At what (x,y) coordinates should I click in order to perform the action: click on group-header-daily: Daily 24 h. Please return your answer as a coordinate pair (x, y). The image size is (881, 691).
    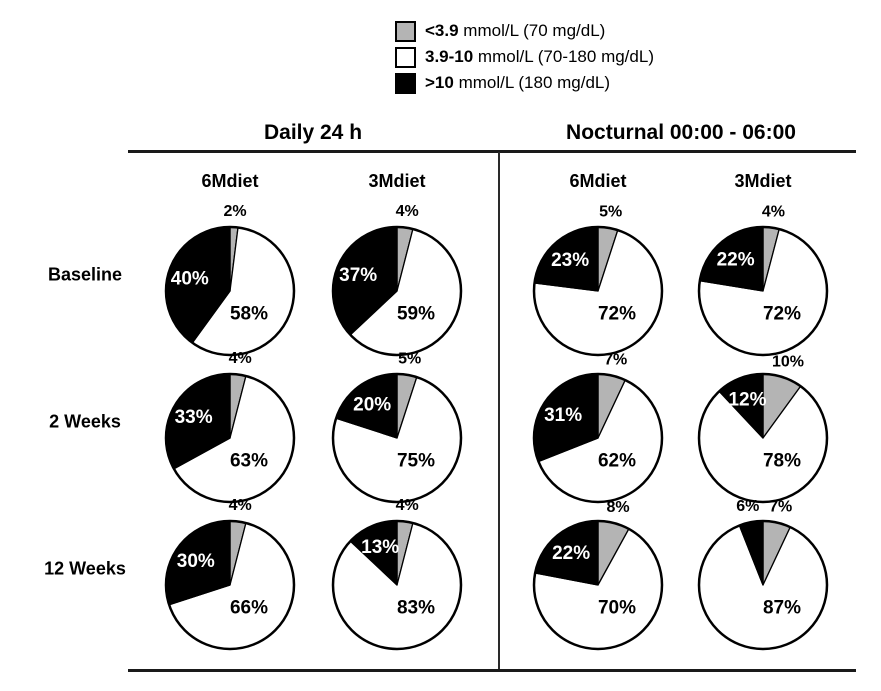
    Looking at the image, I should click on (313, 132).